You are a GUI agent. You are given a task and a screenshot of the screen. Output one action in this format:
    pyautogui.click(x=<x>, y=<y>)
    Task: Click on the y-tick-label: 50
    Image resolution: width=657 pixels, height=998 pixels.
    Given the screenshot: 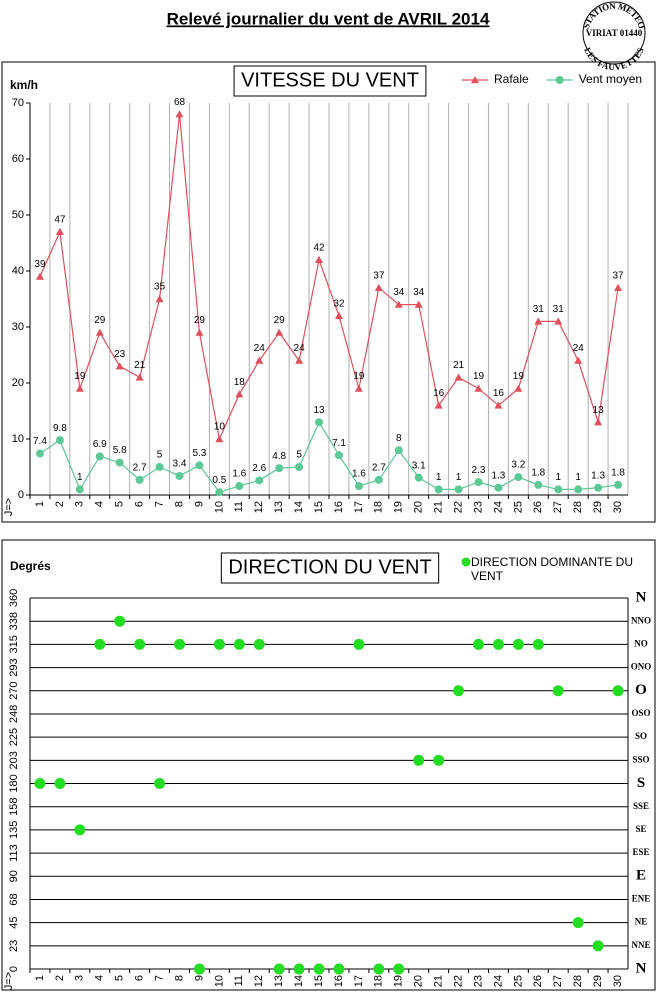 What is the action you would take?
    pyautogui.click(x=18, y=215)
    